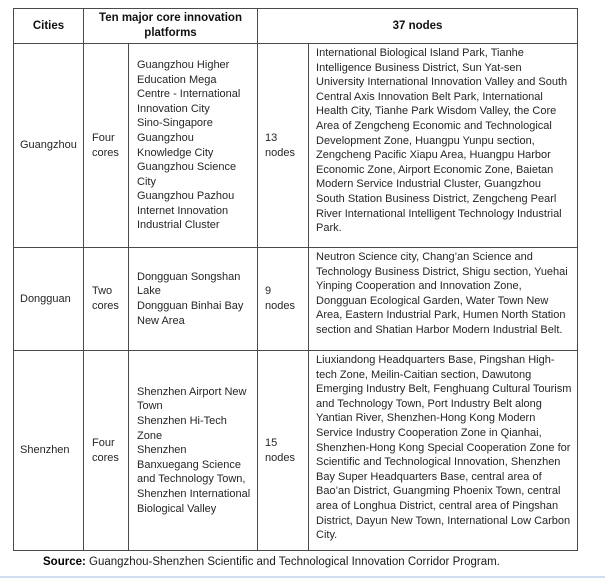 Image resolution: width=605 pixels, height=580 pixels. What do you see at coordinates (187, 174) in the screenshot?
I see `platform-item: Guangzhou Science City` at bounding box center [187, 174].